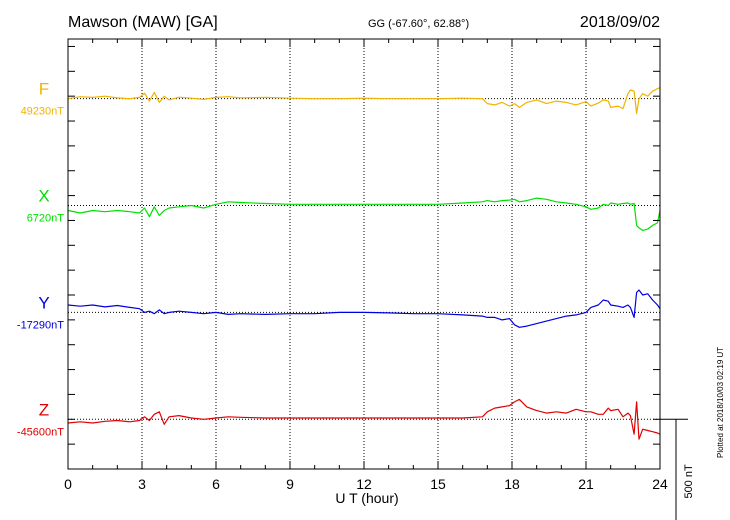 This screenshot has width=730, height=520. What do you see at coordinates (720, 402) in the screenshot?
I see `plotted-timestamp: Plotted at 2018/10/03 02:19 UT` at bounding box center [720, 402].